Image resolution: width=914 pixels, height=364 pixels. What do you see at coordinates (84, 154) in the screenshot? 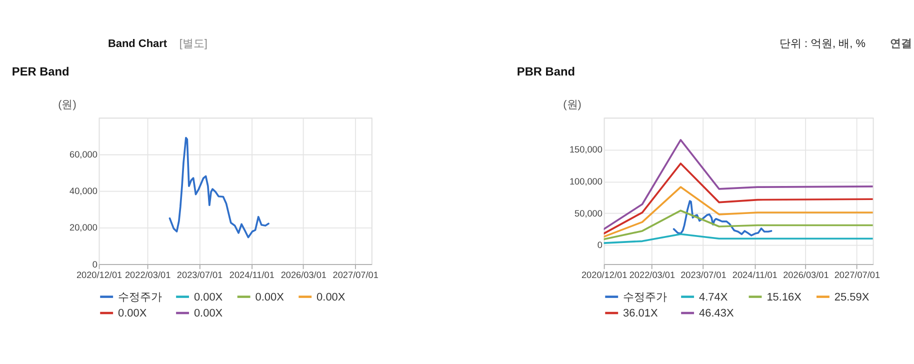
I see `y-tick-label: 60,000` at bounding box center [84, 154].